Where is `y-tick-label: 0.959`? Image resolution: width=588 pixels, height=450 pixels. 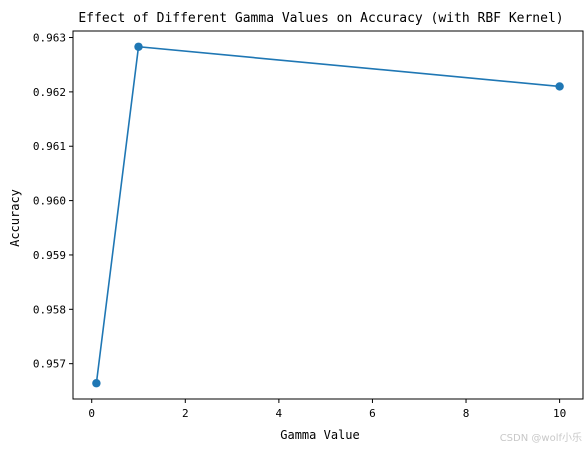
y-tick-label: 0.959 is located at coordinates (49, 255).